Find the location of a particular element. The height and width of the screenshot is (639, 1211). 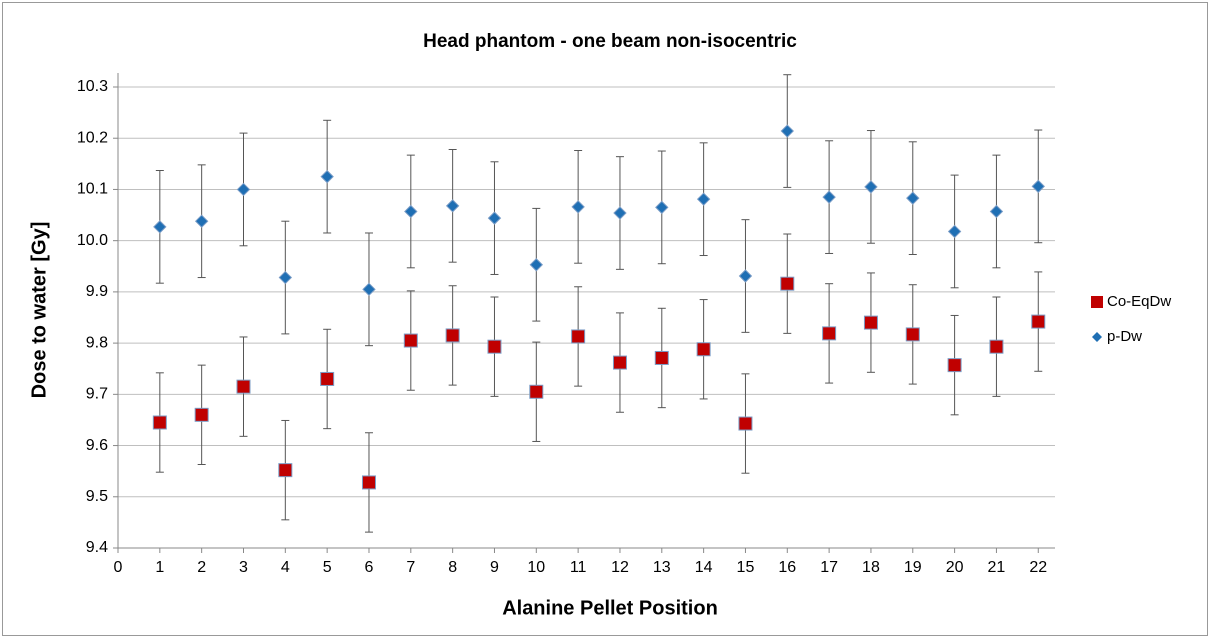

x-tick-label: 20 is located at coordinates (955, 567).